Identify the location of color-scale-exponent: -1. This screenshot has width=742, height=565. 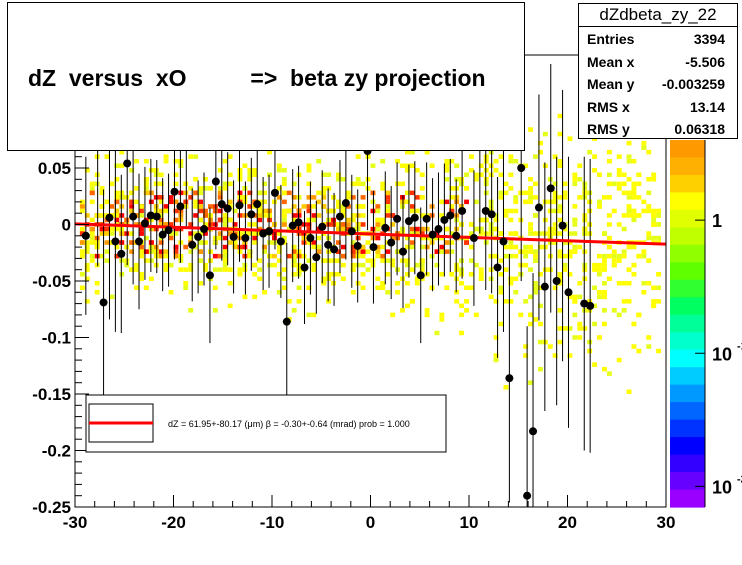
(739, 346).